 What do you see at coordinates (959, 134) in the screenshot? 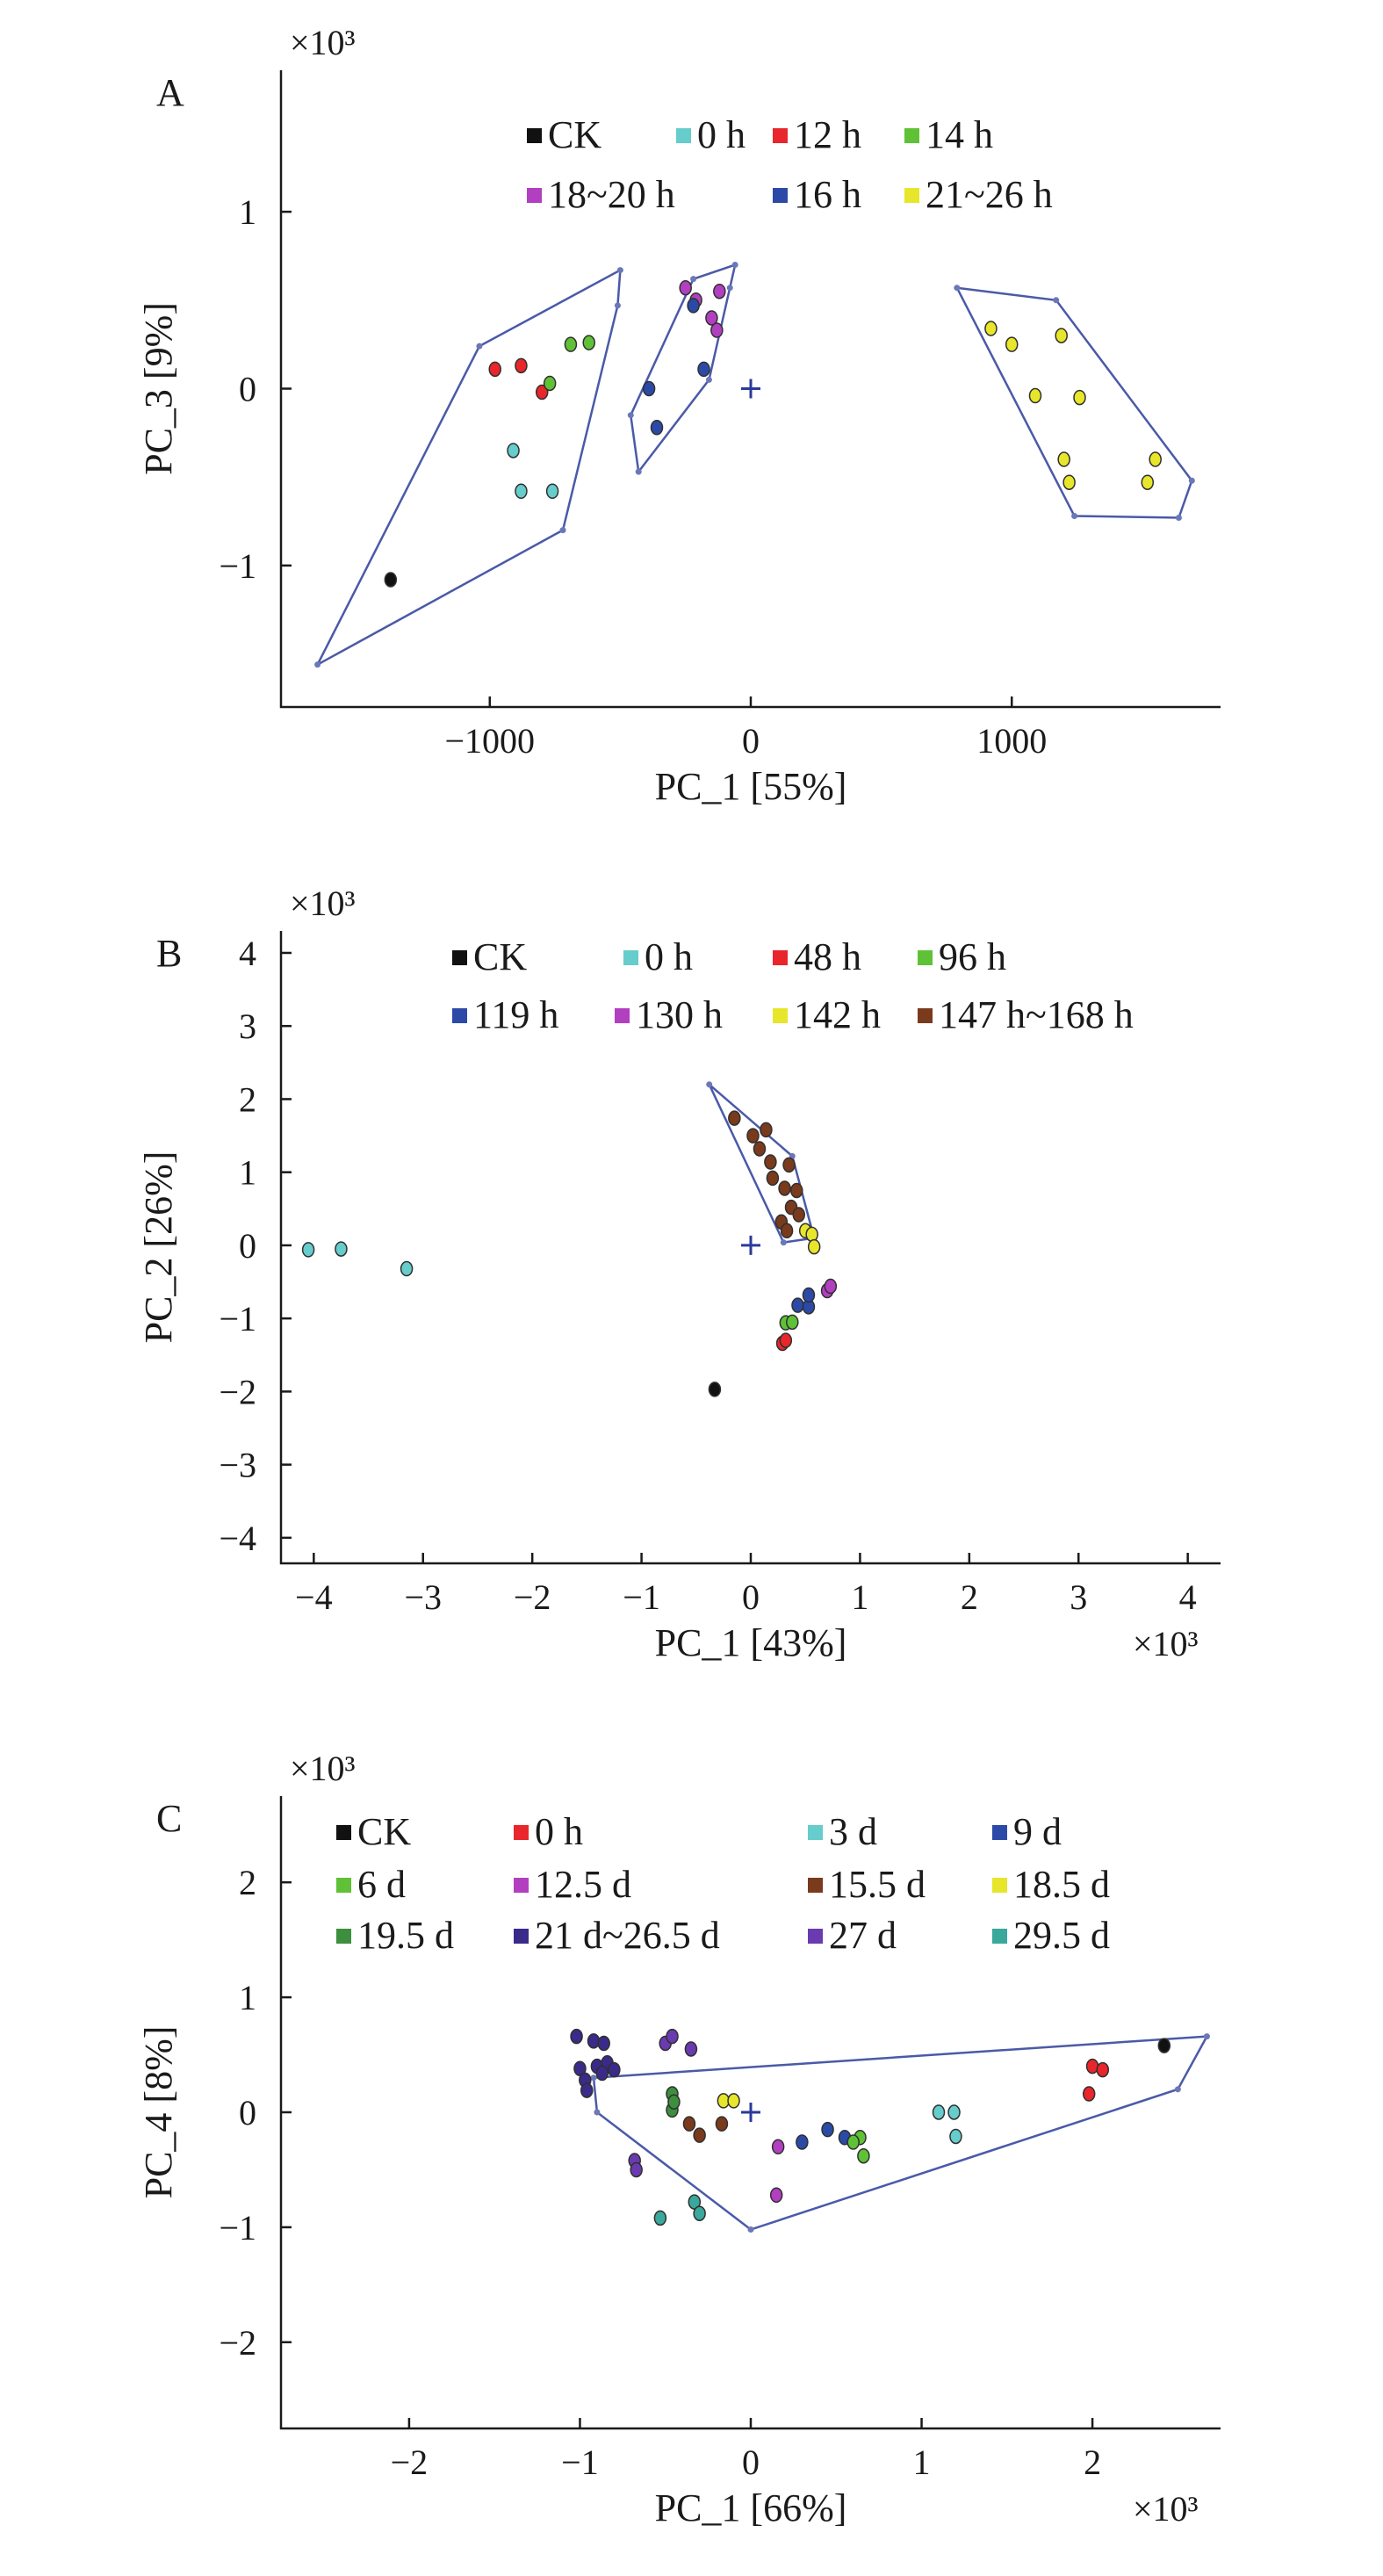
I see `legend-label: 14 h` at bounding box center [959, 134].